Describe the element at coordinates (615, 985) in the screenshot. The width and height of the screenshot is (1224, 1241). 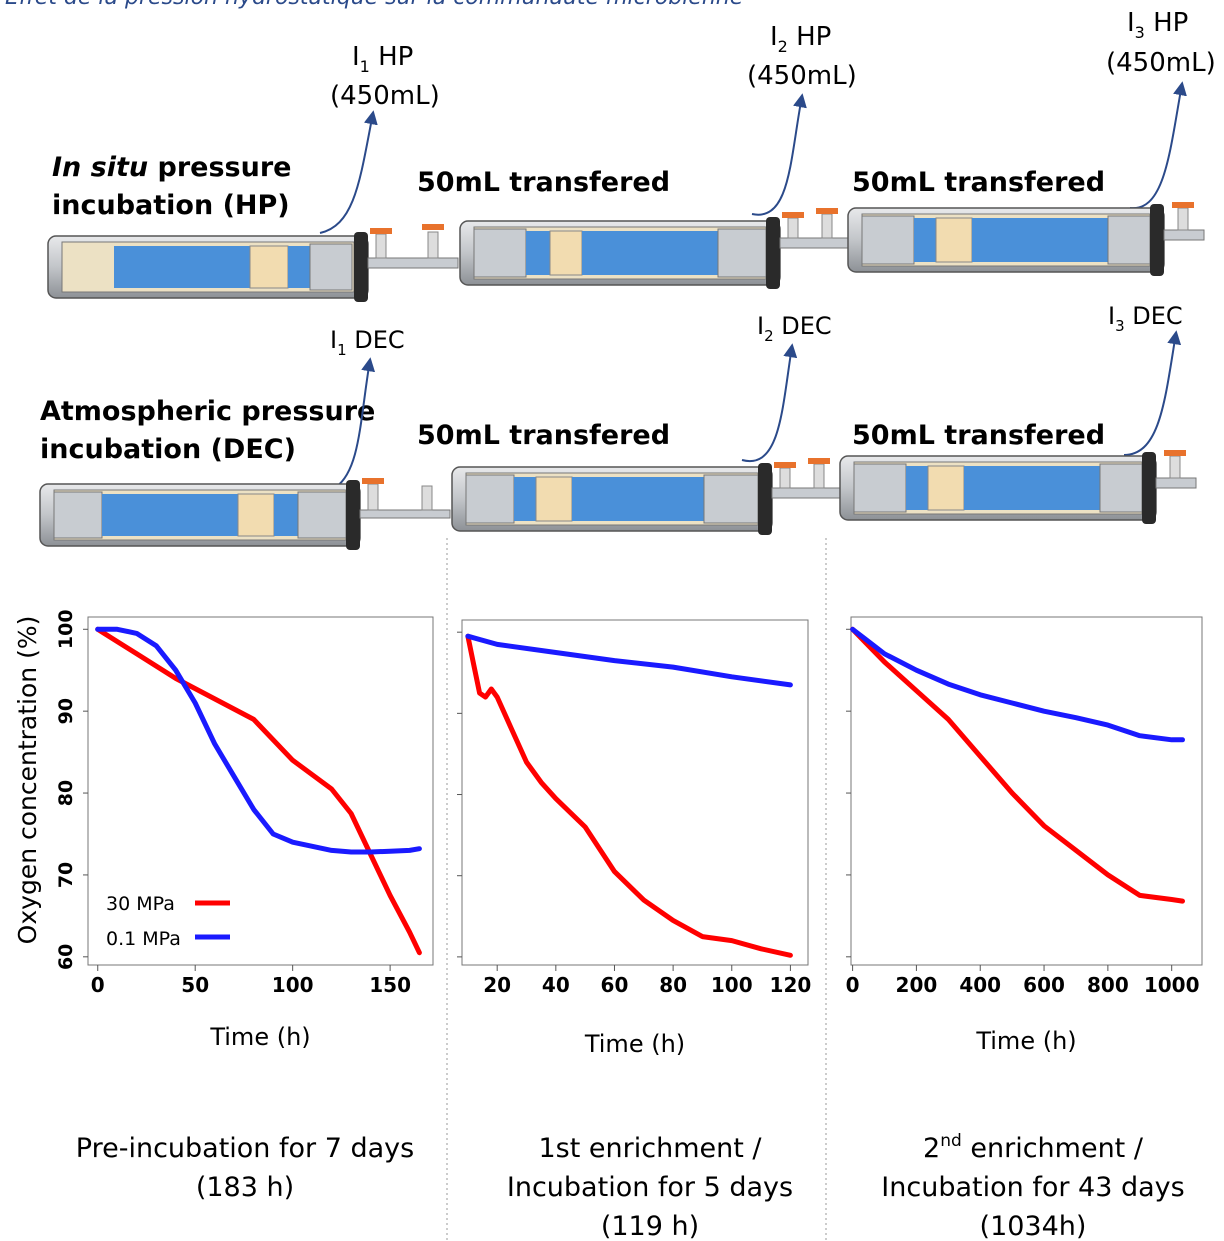
I see `x-tick-label: 60` at that location.